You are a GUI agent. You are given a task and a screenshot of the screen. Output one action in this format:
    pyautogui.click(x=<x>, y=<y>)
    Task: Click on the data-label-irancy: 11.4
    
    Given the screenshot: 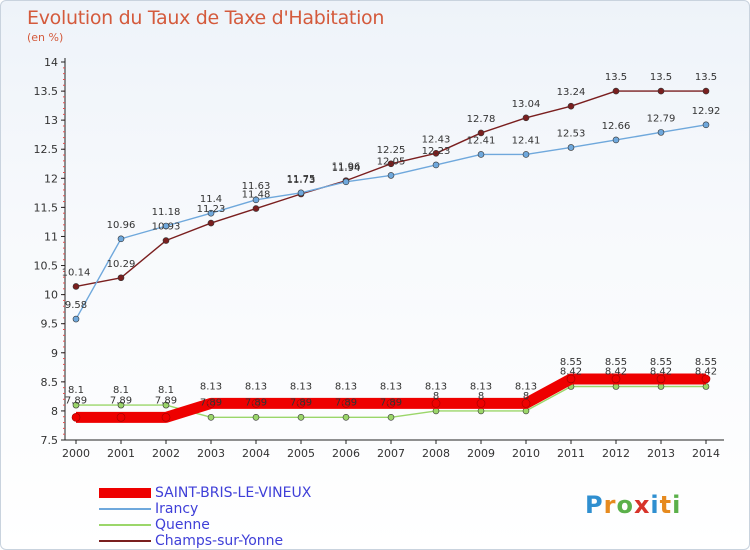 What is the action you would take?
    pyautogui.click(x=211, y=199)
    